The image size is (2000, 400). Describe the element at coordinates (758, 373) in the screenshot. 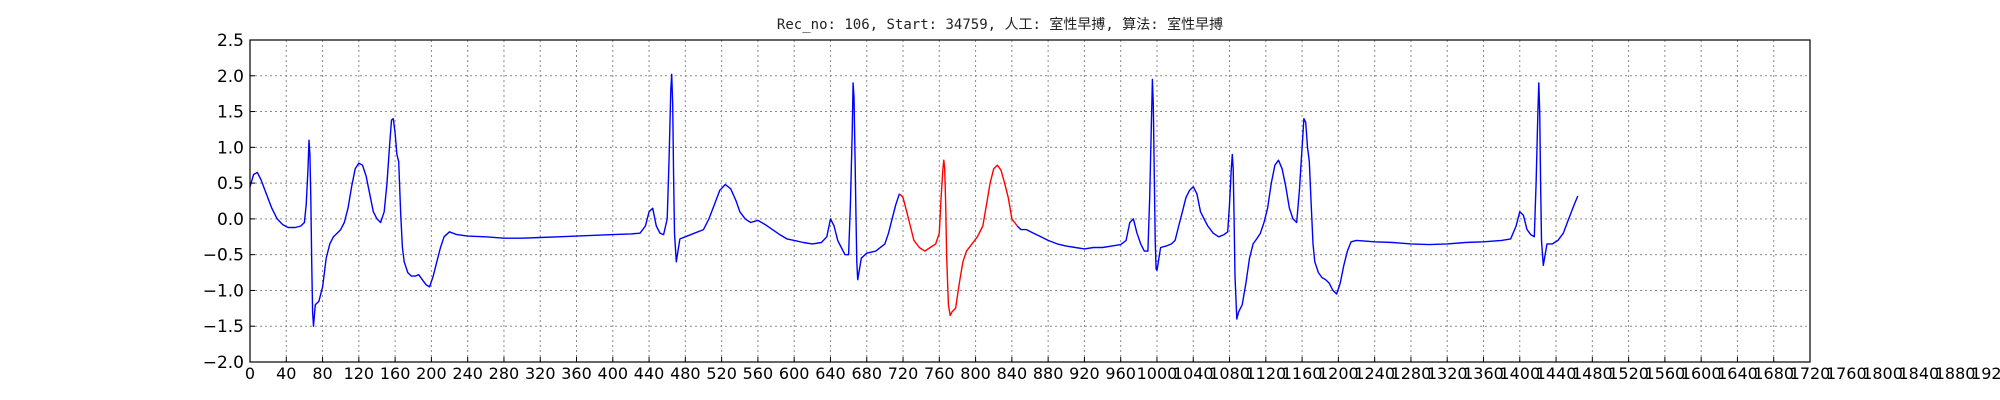

I see `x-tick-label: 560` at that location.